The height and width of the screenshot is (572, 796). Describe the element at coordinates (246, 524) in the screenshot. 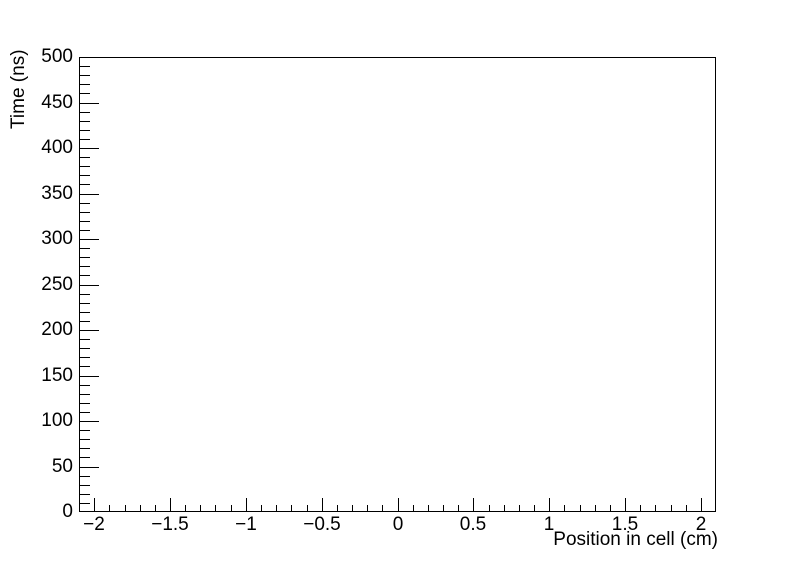

I see `x-tick-label: −1` at that location.